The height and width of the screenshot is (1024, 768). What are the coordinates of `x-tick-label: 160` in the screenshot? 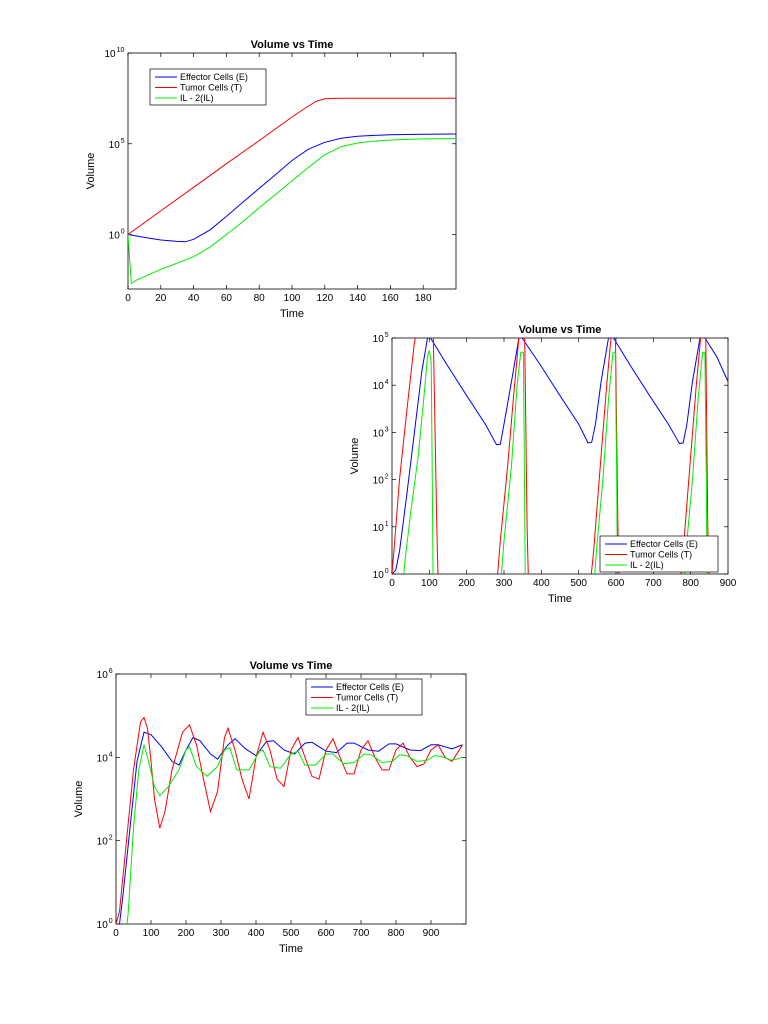 It's located at (390, 298).